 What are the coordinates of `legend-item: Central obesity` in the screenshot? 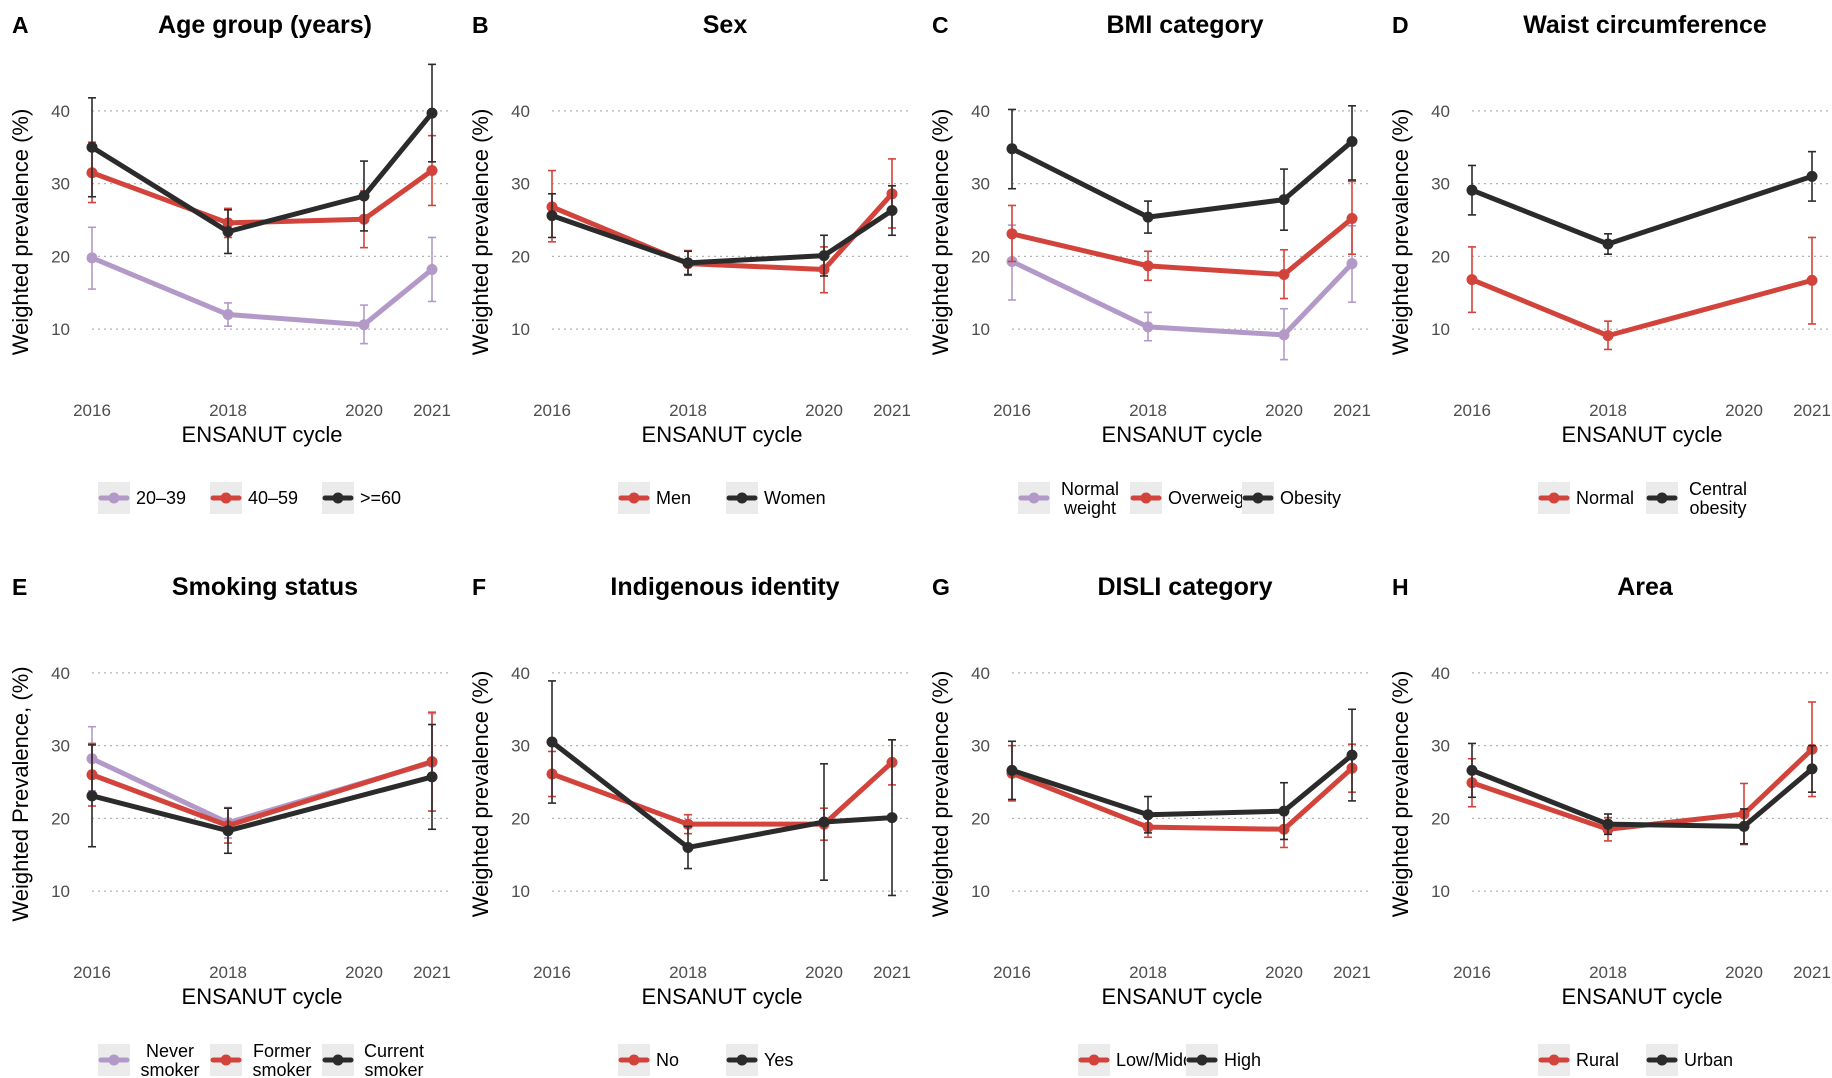 It's located at (1696, 498).